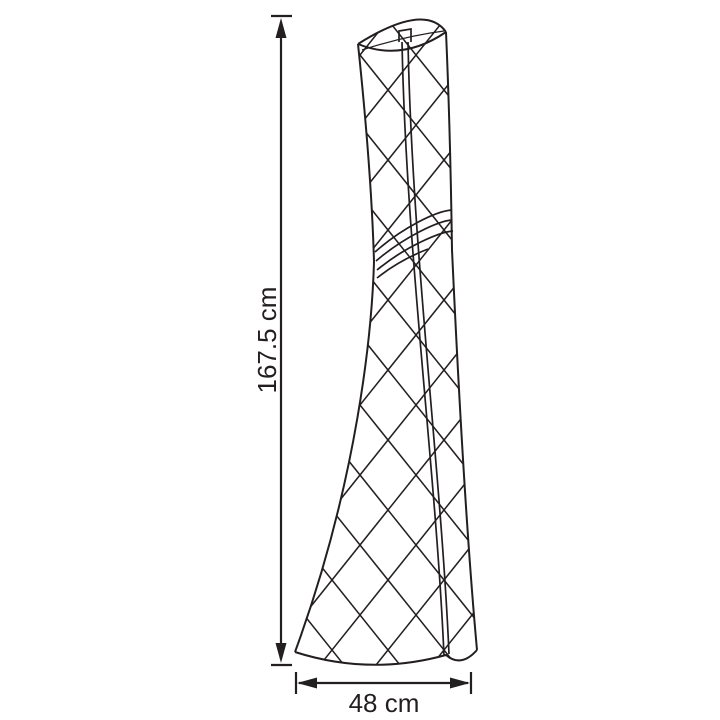  What do you see at coordinates (281, 28) in the screenshot?
I see `height-arrow-up-icon` at bounding box center [281, 28].